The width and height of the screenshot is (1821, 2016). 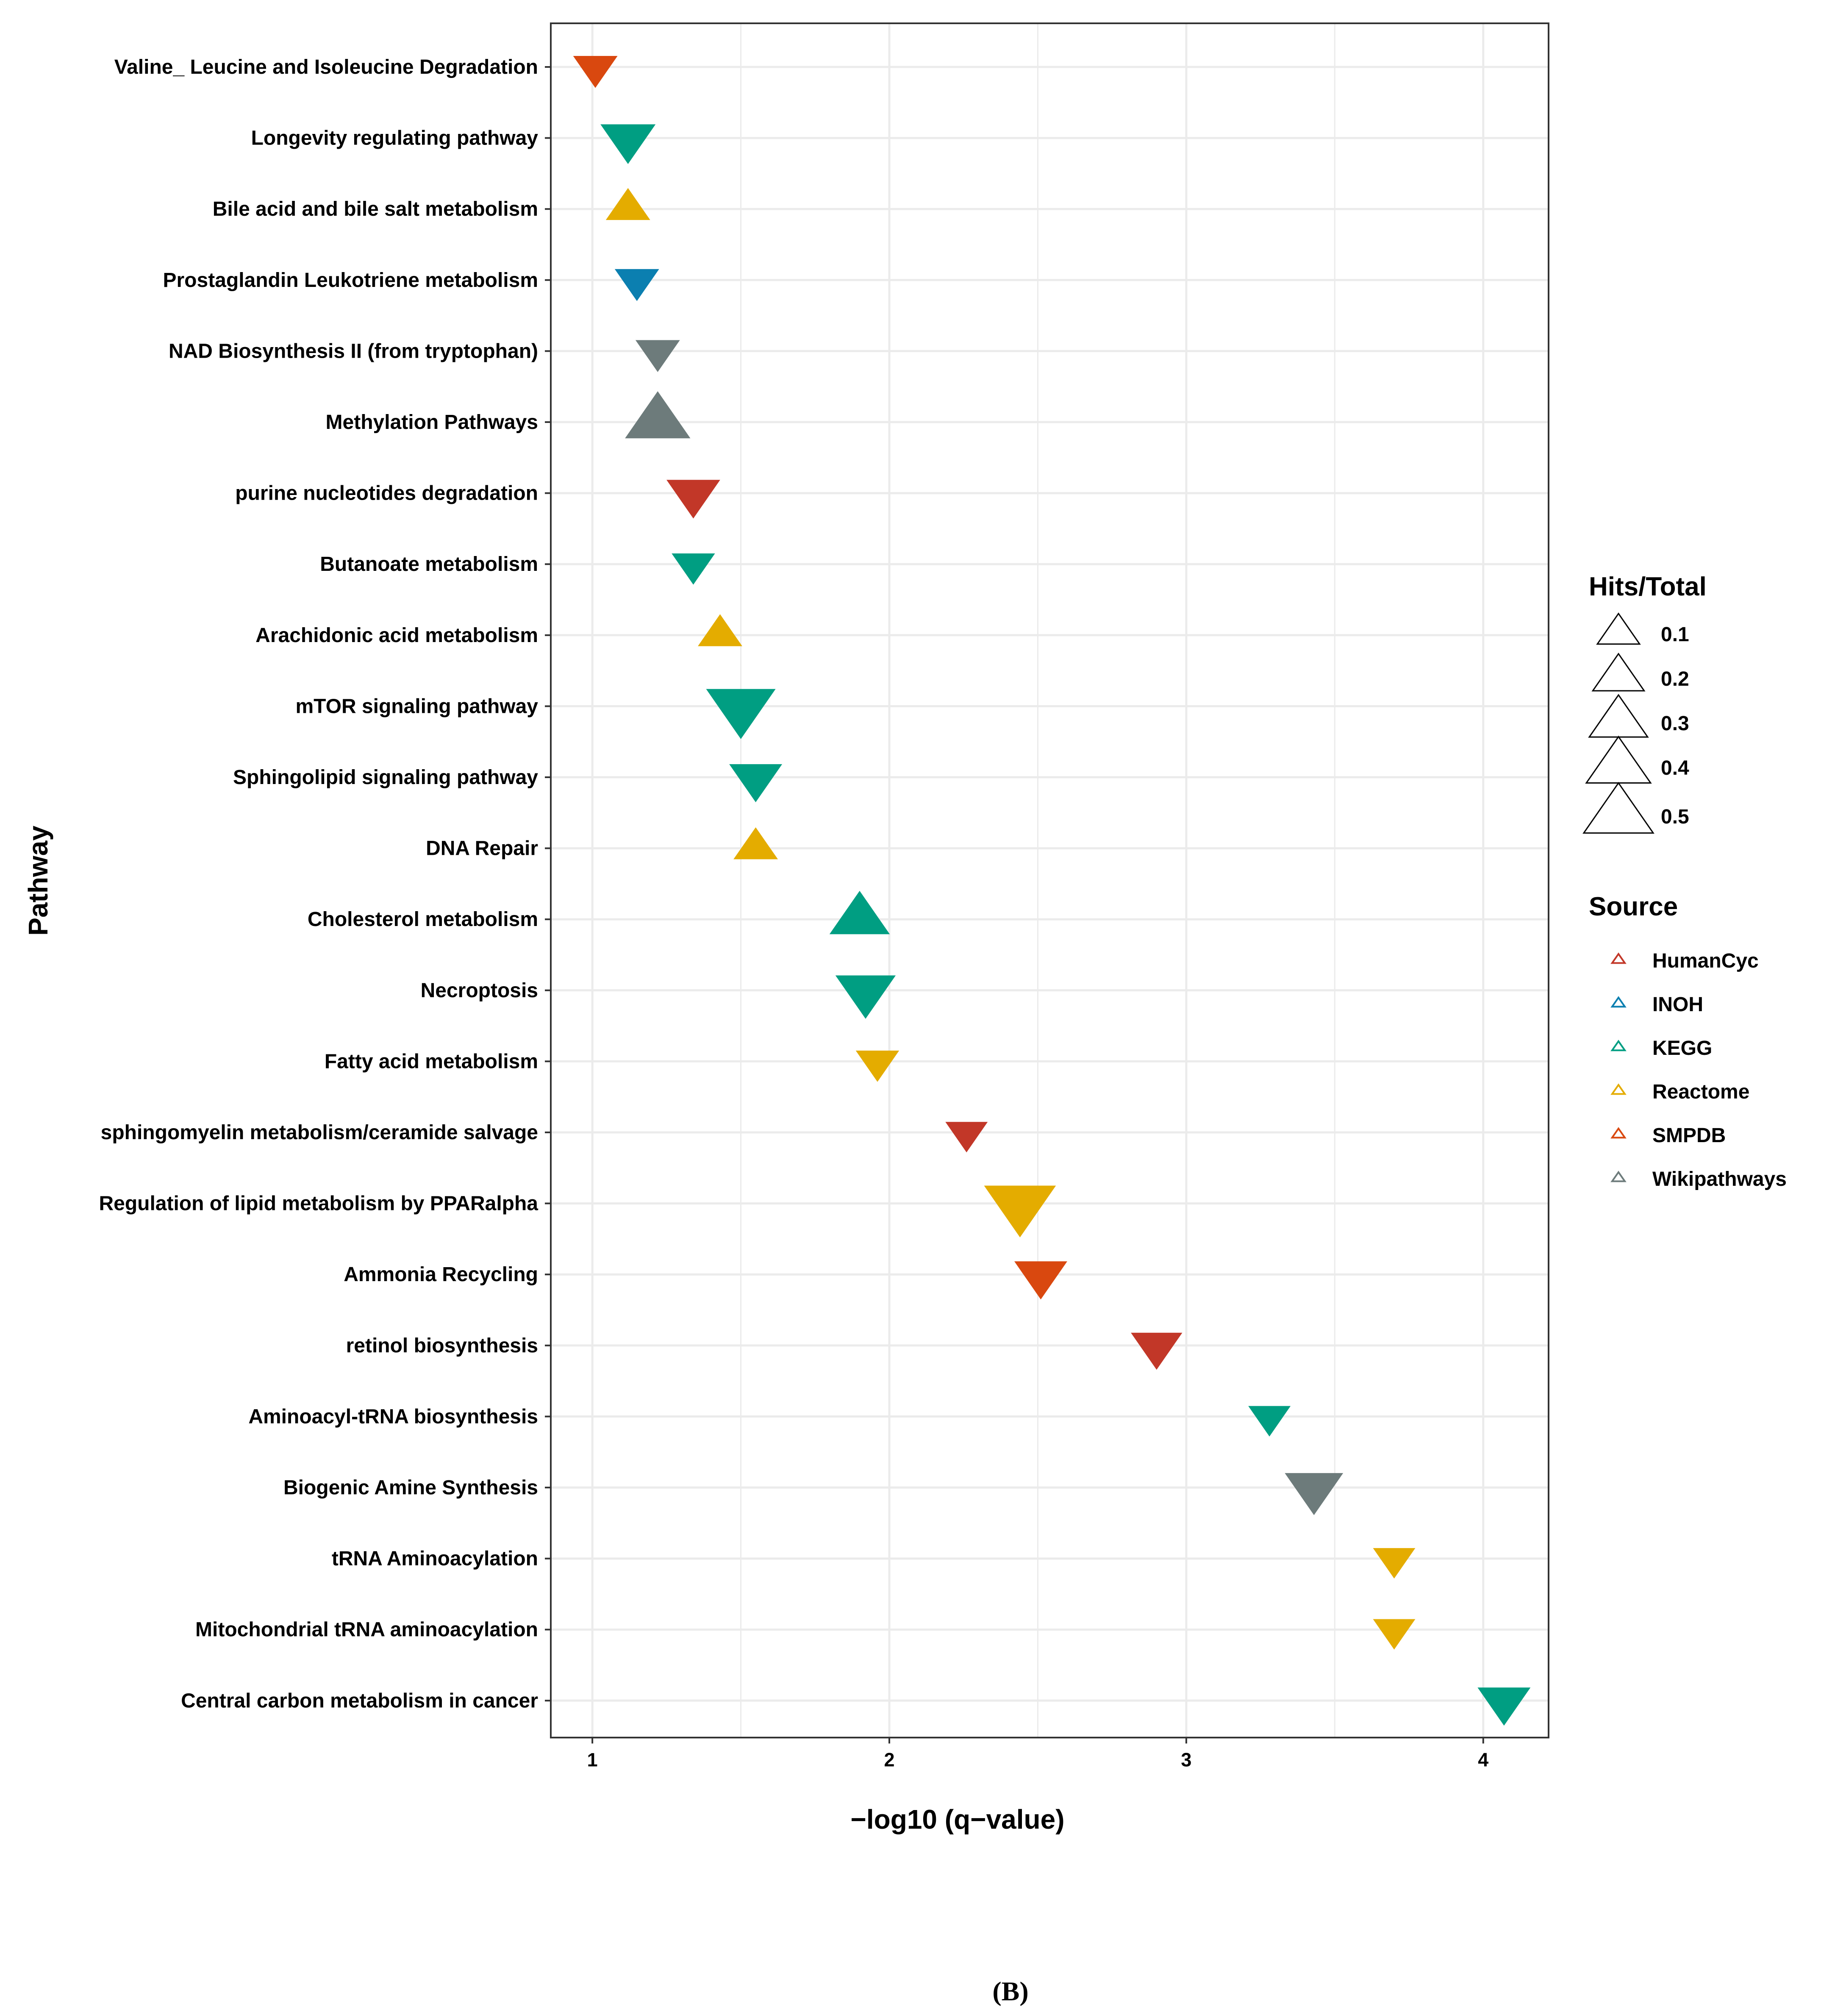 I want to click on y-tick-label: Bile acid and bile salt metabolism, so click(x=375, y=209).